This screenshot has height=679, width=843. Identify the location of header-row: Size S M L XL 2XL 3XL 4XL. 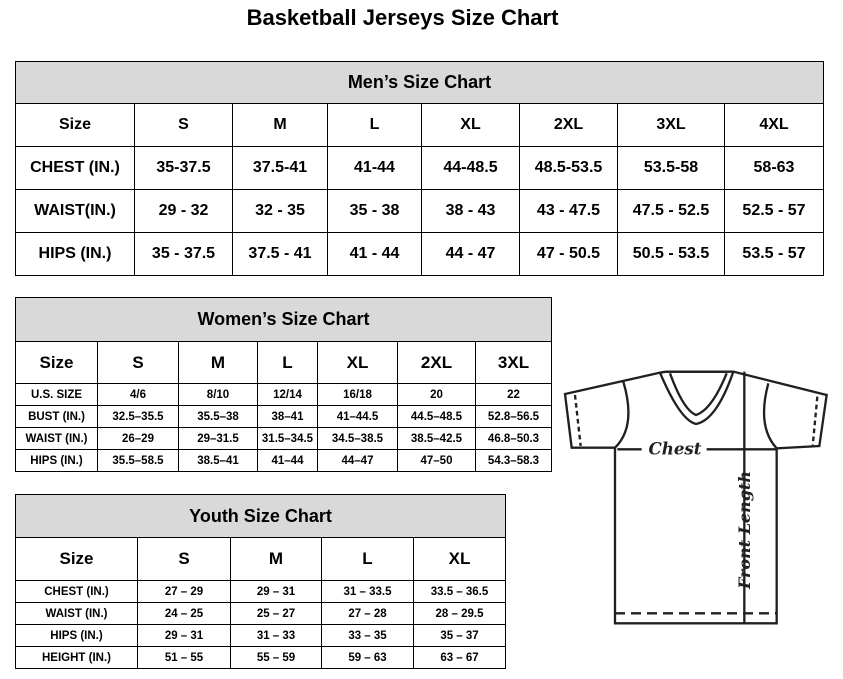
(419, 125).